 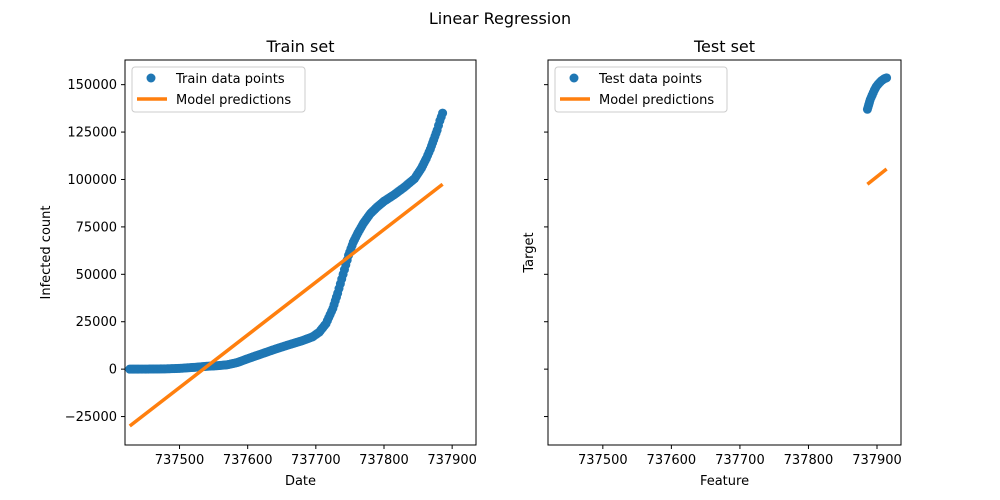 I want to click on y-tick-label: 125000, so click(x=92, y=133).